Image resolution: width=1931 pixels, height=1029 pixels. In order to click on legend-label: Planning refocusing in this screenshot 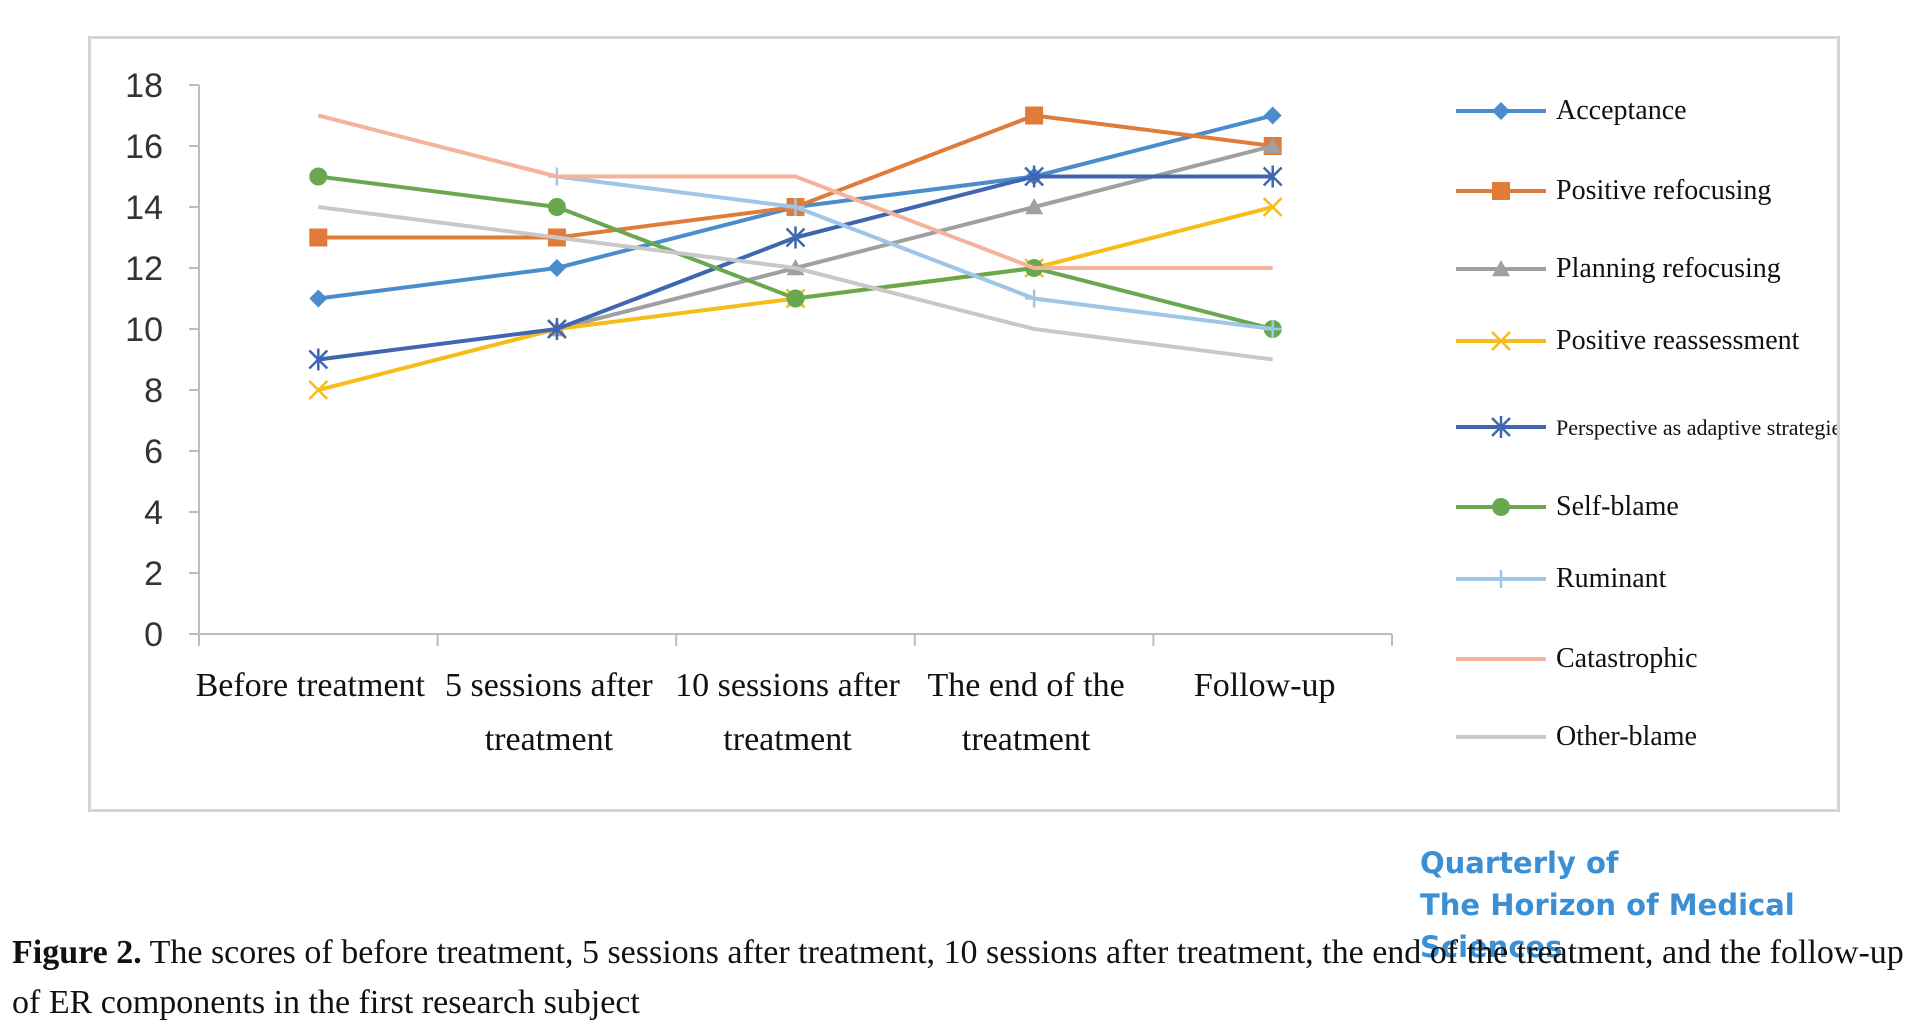, I will do `click(1668, 268)`.